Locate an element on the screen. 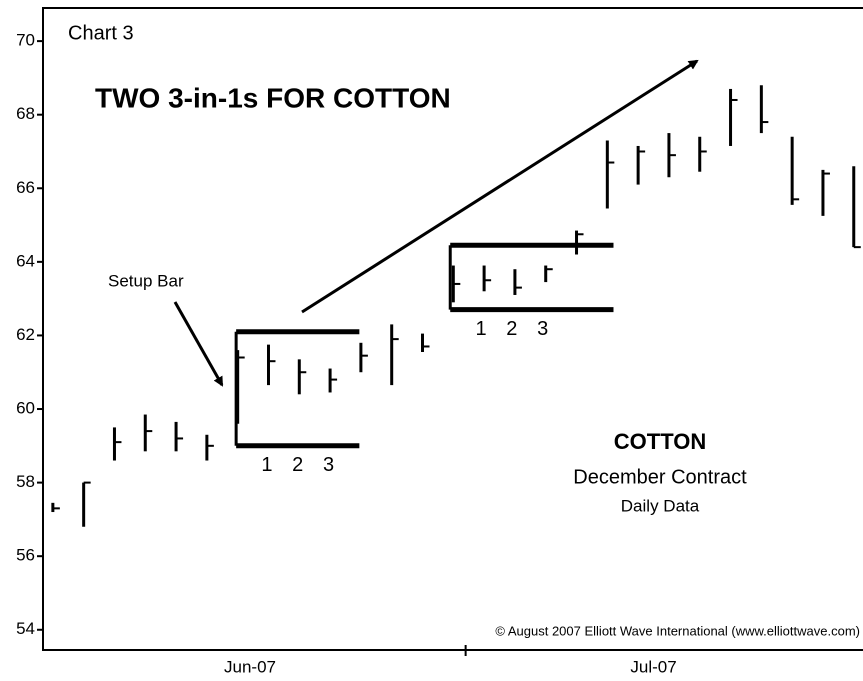 The height and width of the screenshot is (681, 863). contract-label: December Contract is located at coordinates (660, 477).